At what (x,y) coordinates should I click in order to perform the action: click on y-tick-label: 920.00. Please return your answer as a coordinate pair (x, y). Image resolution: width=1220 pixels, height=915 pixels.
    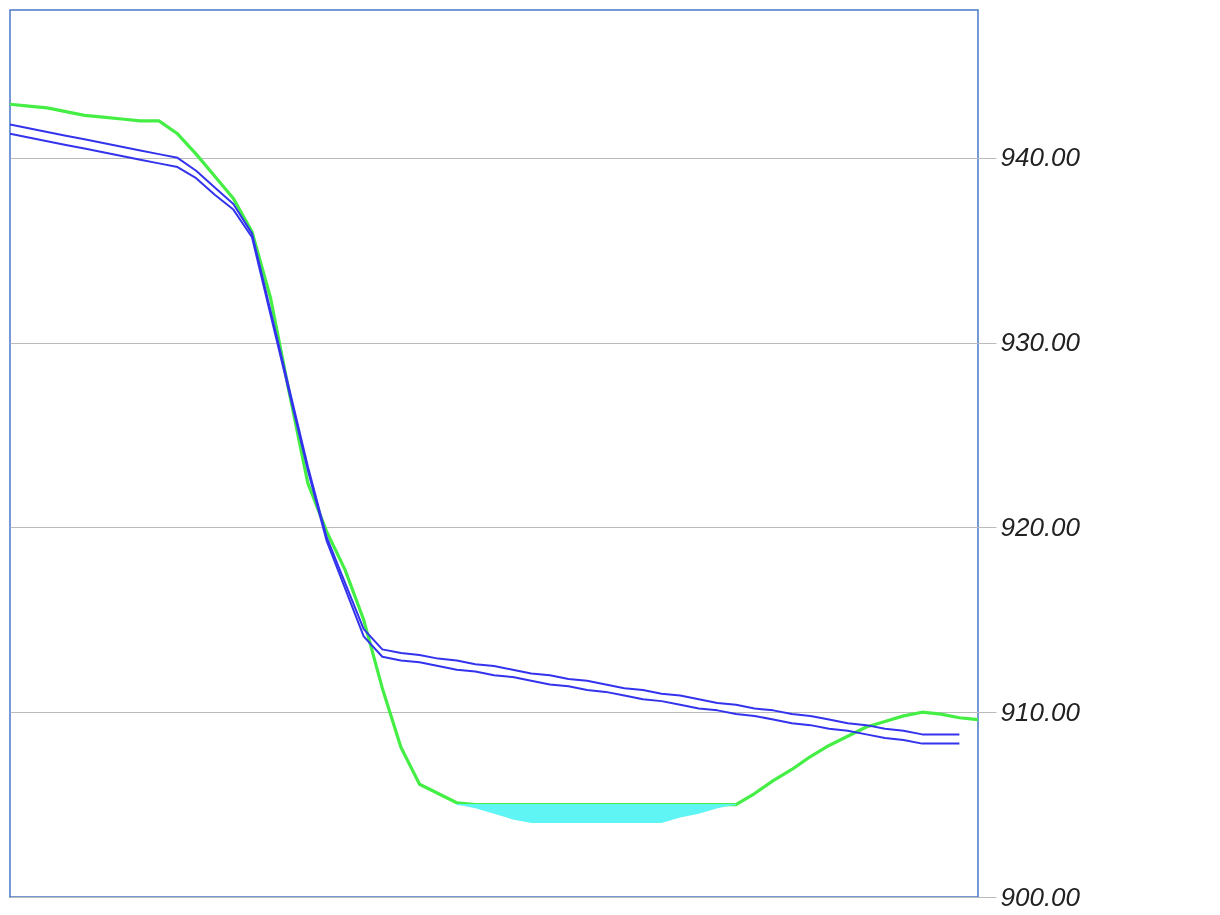
    Looking at the image, I should click on (1040, 526).